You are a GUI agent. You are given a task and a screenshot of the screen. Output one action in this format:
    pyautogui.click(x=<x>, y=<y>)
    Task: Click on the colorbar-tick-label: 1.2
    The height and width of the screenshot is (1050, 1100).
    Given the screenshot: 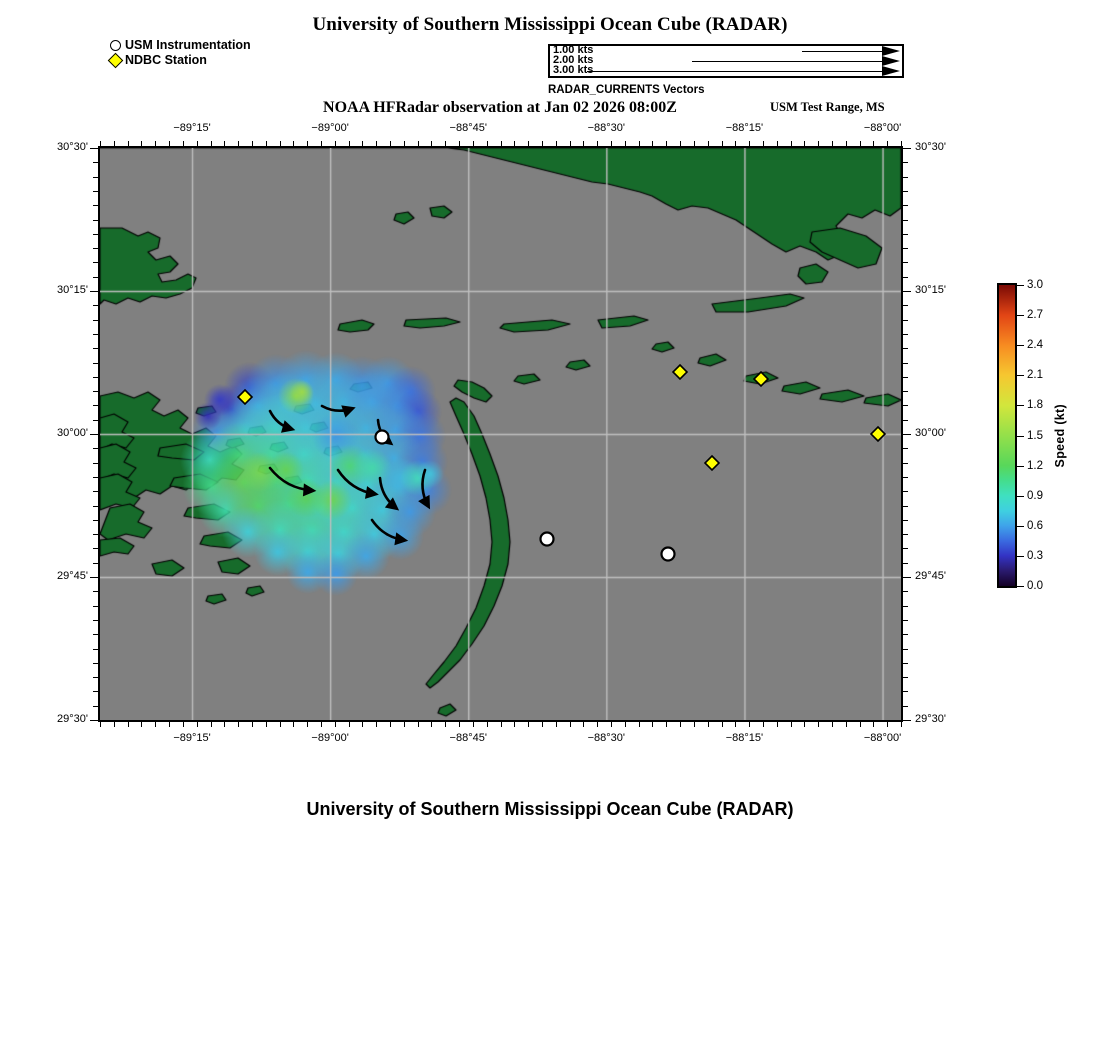 What is the action you would take?
    pyautogui.click(x=1035, y=465)
    